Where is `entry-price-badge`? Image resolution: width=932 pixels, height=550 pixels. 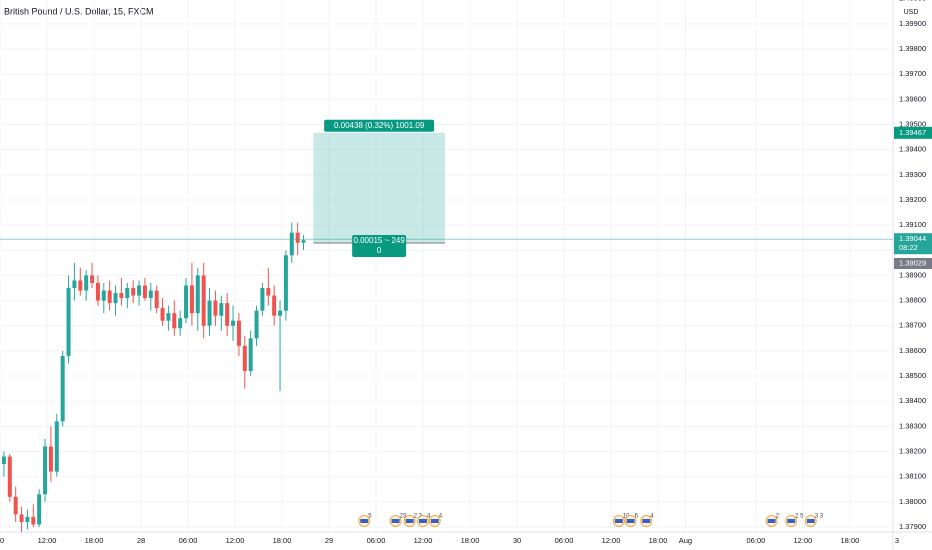
entry-price-badge is located at coordinates (913, 263).